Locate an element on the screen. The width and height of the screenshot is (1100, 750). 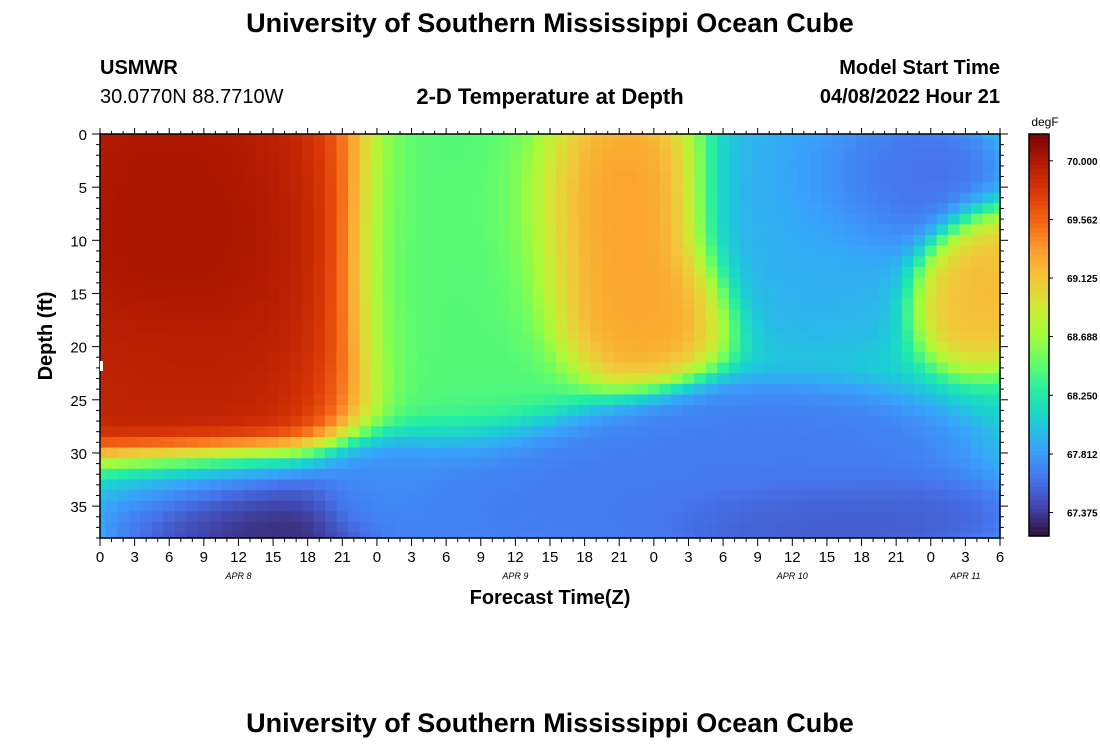
x-tick-label: 21 is located at coordinates (896, 557).